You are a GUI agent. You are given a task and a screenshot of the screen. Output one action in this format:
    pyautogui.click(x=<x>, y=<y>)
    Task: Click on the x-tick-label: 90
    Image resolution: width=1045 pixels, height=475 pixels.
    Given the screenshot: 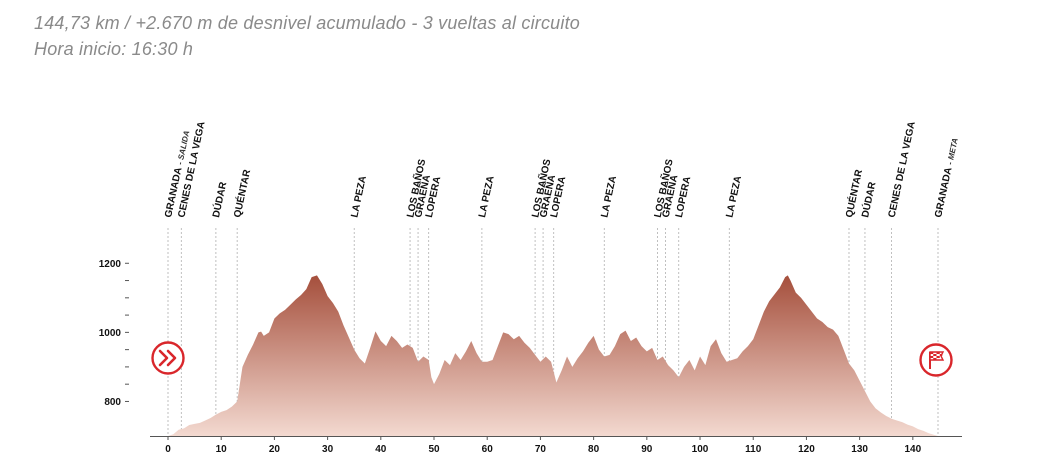 What is the action you would take?
    pyautogui.click(x=647, y=449)
    